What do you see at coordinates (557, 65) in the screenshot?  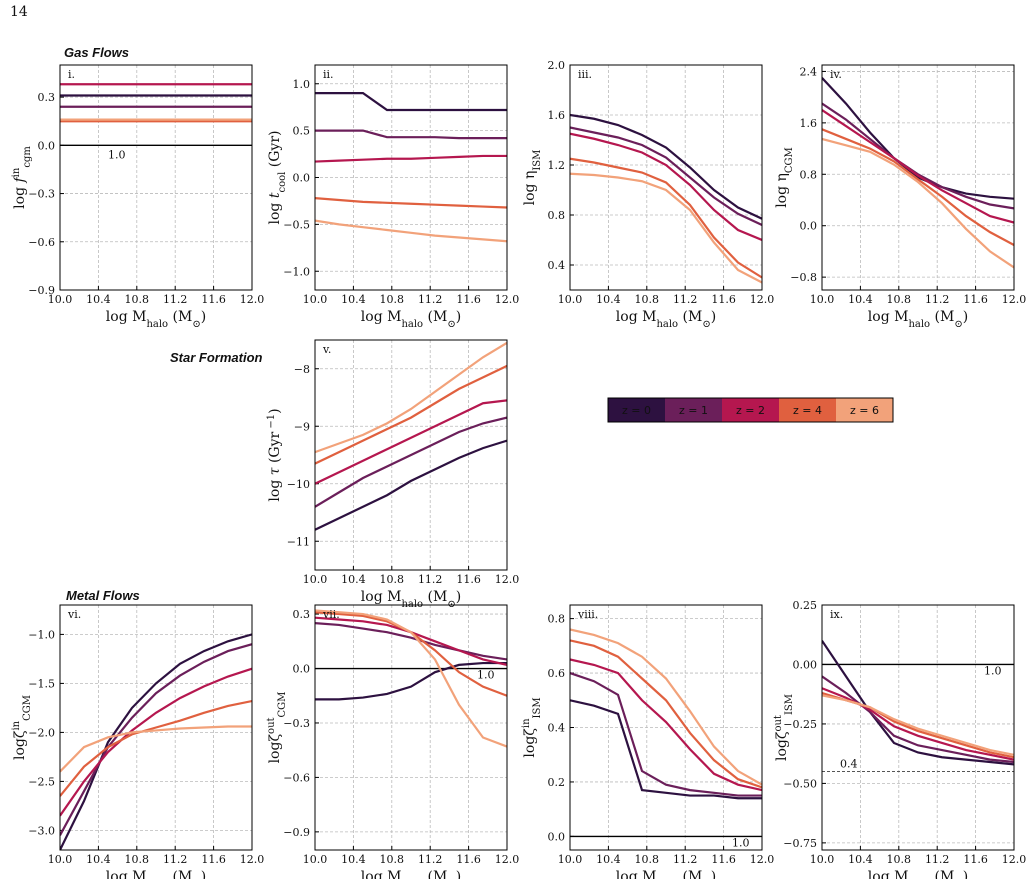 I see `y-tick-label: 2.0` at bounding box center [557, 65].